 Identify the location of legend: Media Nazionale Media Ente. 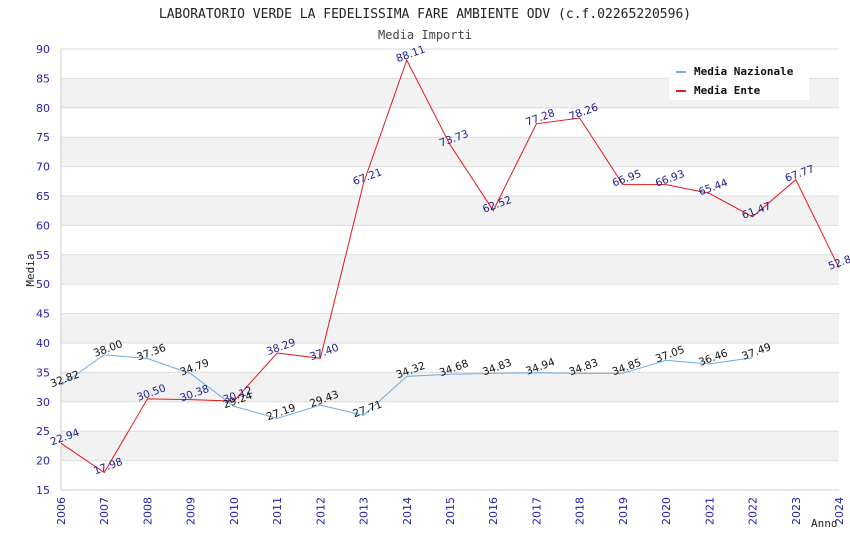
(739, 80).